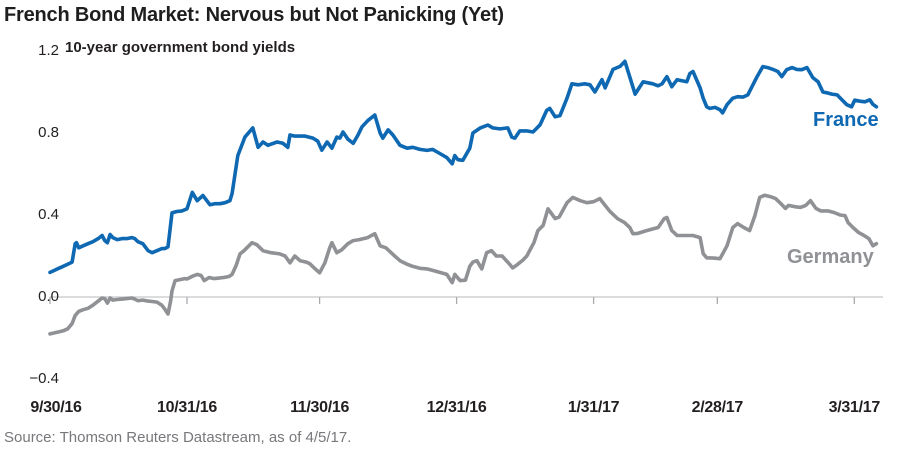 The height and width of the screenshot is (450, 916). What do you see at coordinates (320, 407) in the screenshot?
I see `x-axis-label: 11/30/16` at bounding box center [320, 407].